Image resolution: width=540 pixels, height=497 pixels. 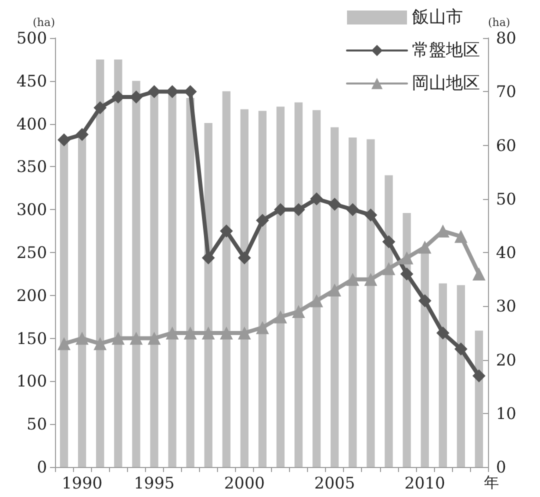 What do you see at coordinates (41, 467) in the screenshot?
I see `y-tick-label: 0` at bounding box center [41, 467].